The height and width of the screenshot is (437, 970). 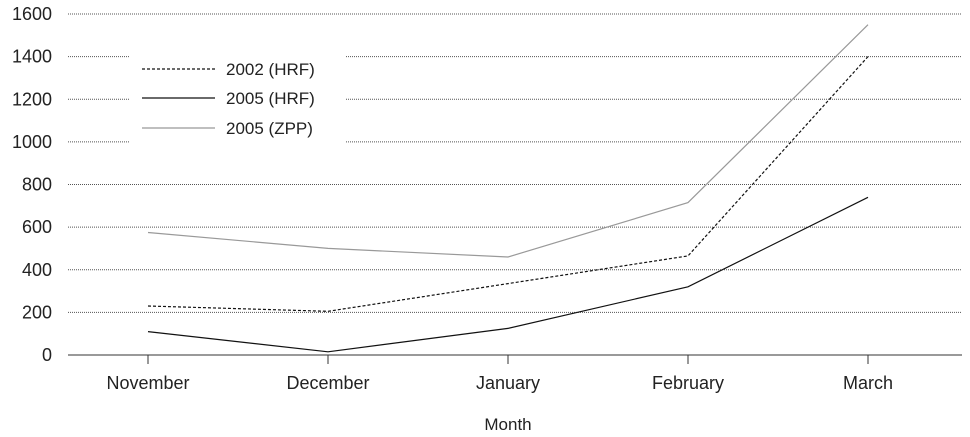 What do you see at coordinates (507, 424) in the screenshot?
I see `x-axis-title: Month` at bounding box center [507, 424].